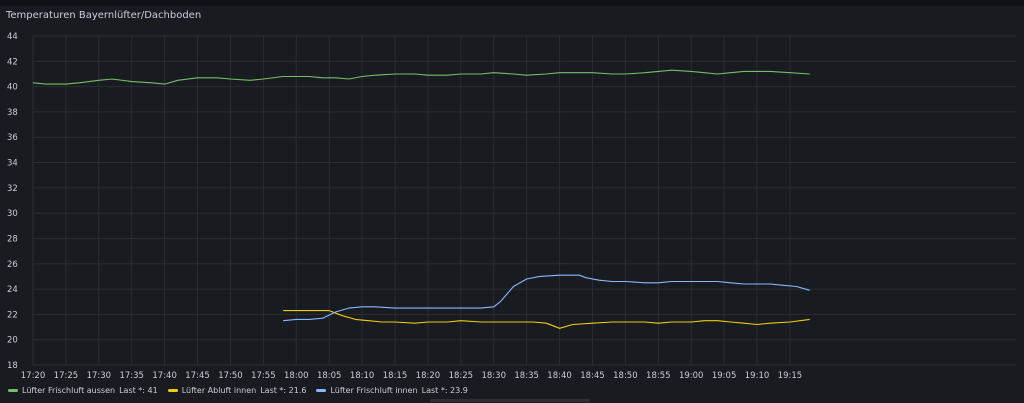  I want to click on legend-label: Lüfter Frischluft aussen, so click(69, 390).